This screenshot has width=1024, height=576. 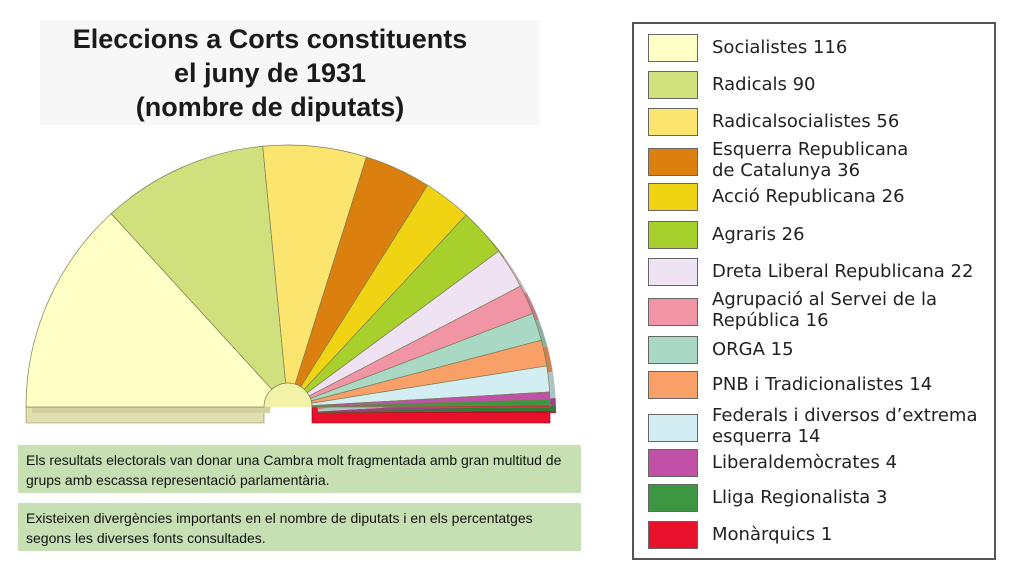 What do you see at coordinates (758, 234) in the screenshot?
I see `legend-label: Agraris 26` at bounding box center [758, 234].